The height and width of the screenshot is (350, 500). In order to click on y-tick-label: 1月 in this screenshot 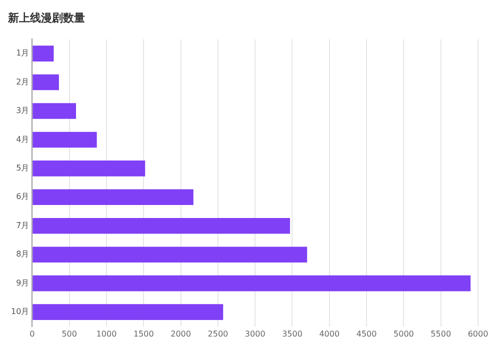, I will do `click(23, 53)`.